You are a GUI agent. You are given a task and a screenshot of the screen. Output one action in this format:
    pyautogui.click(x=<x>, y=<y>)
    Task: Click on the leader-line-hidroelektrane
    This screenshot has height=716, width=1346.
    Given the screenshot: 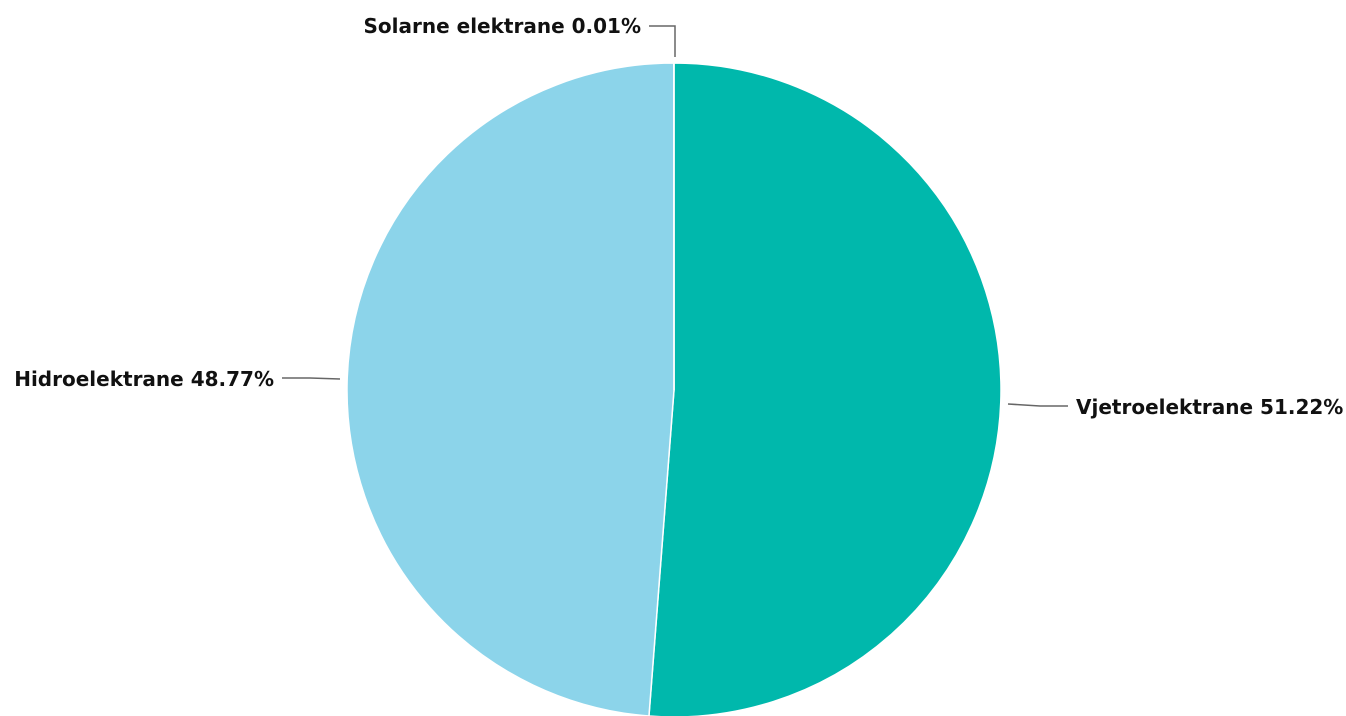 What is the action you would take?
    pyautogui.click(x=311, y=378)
    